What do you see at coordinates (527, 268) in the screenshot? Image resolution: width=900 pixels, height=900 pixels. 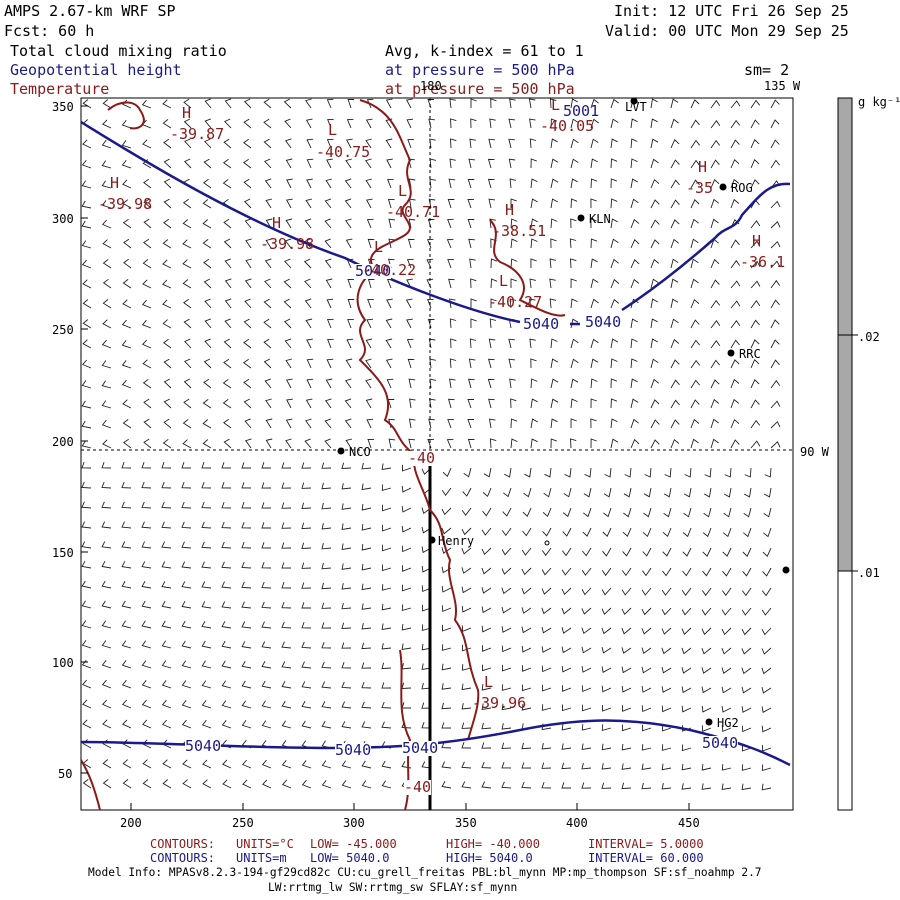 I see `temp-contour-ne` at bounding box center [527, 268].